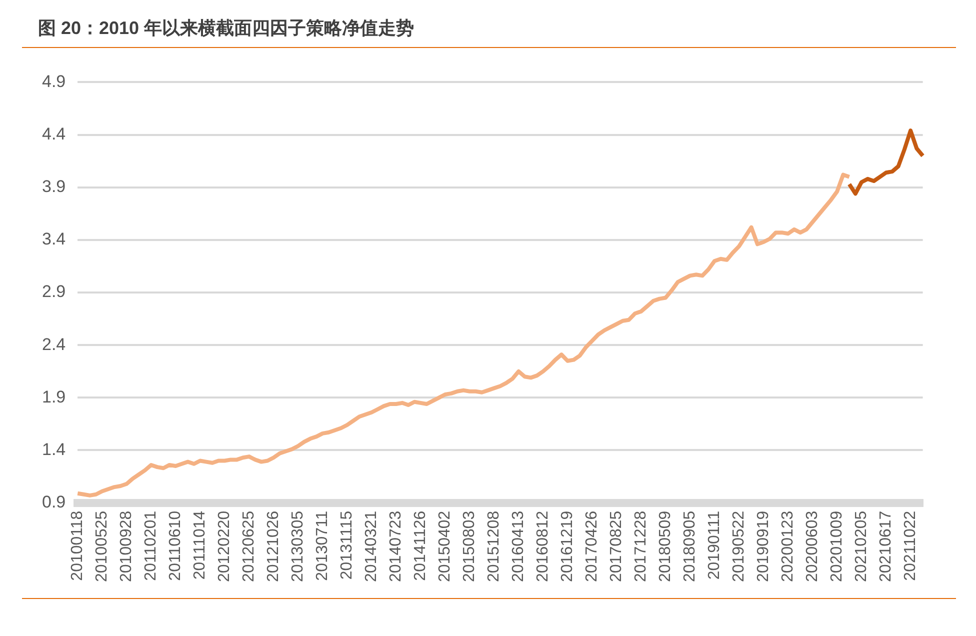 Image resolution: width=976 pixels, height=636 pixels. What do you see at coordinates (787, 546) in the screenshot?
I see `x-tick-label: 20200123` at bounding box center [787, 546].